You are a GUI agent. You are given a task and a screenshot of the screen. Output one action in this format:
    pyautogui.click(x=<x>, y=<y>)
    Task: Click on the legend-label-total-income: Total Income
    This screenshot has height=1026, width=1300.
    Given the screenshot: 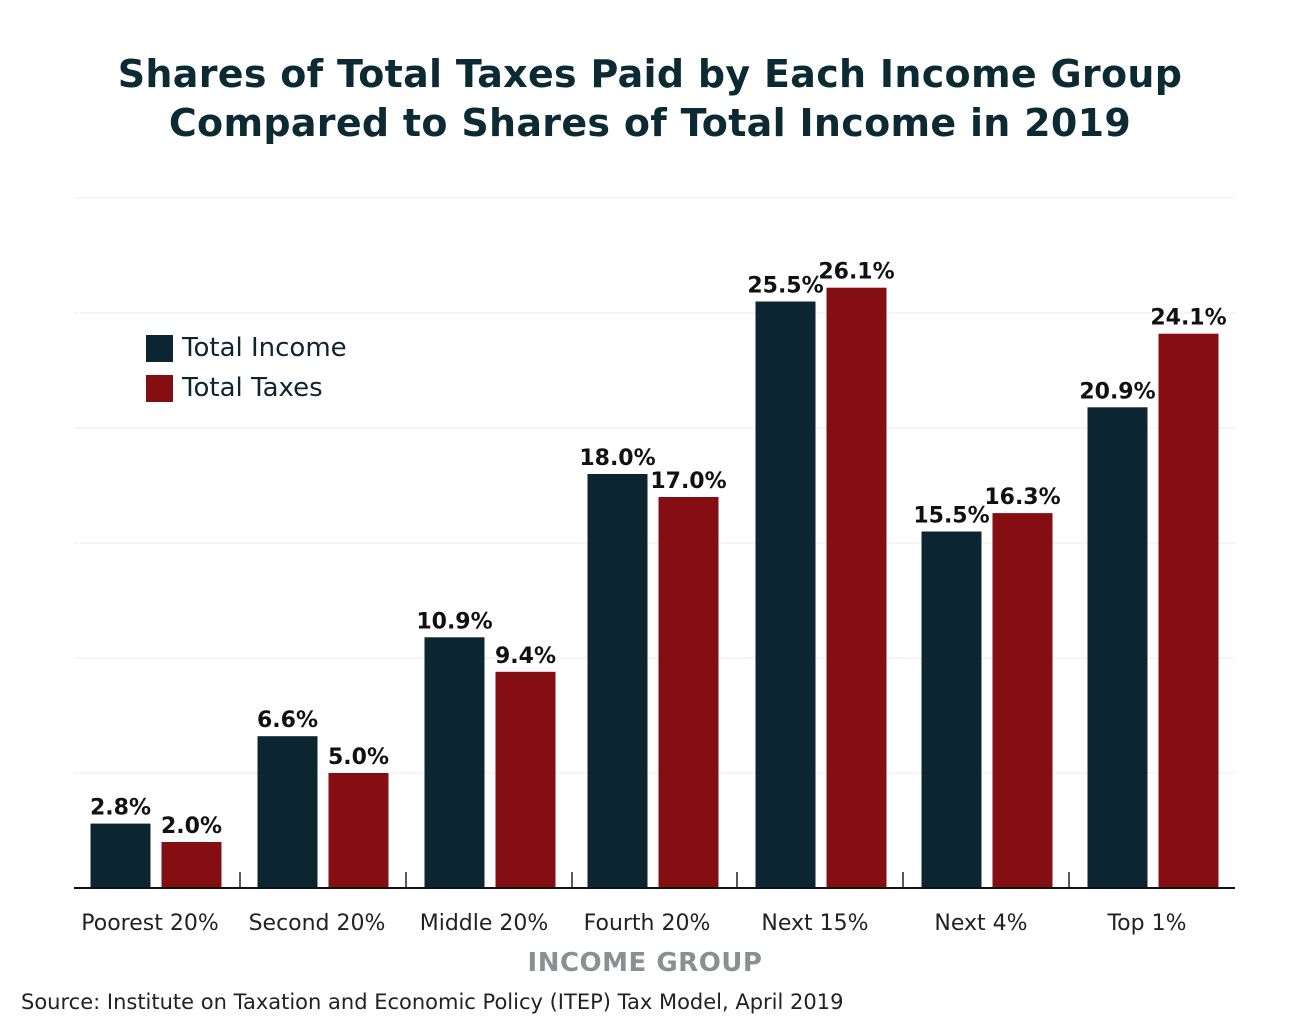 What is the action you would take?
    pyautogui.click(x=264, y=348)
    